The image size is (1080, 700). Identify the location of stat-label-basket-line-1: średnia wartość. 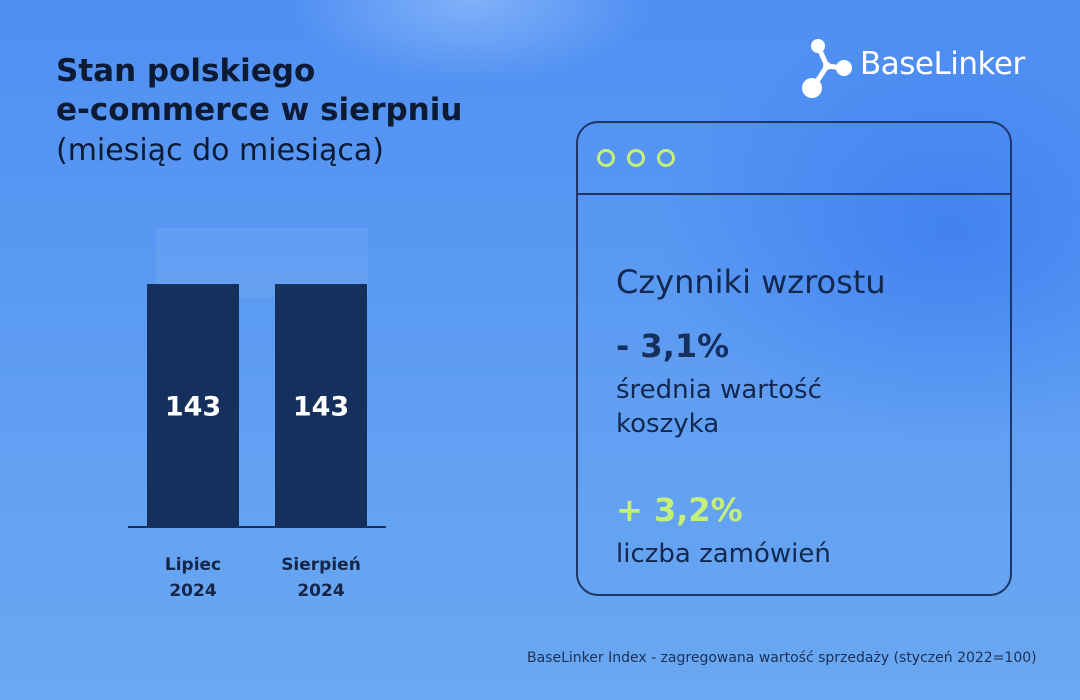
(719, 390).